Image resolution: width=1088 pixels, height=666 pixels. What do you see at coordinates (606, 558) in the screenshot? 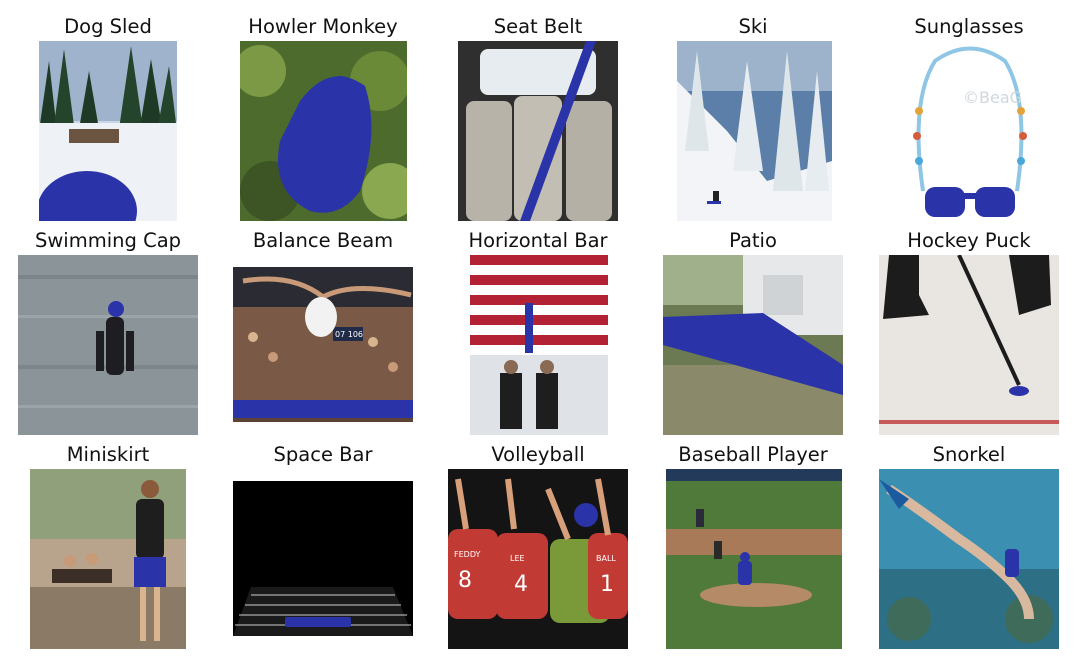
I see `jersey-name-3: BALL` at bounding box center [606, 558].